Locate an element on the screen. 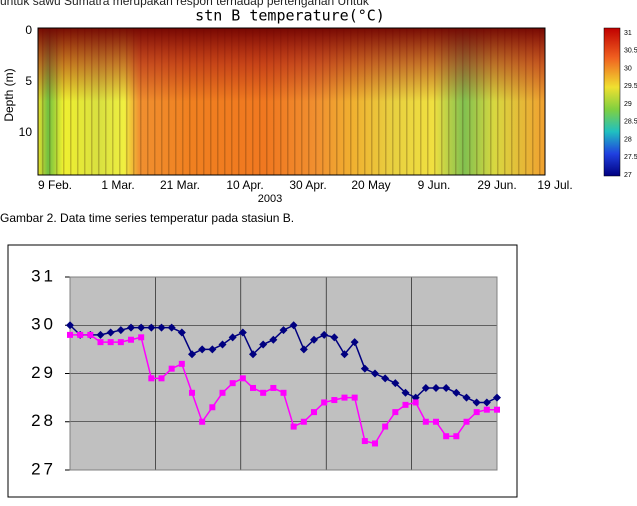  y-tick-label: 30 is located at coordinates (43, 324).